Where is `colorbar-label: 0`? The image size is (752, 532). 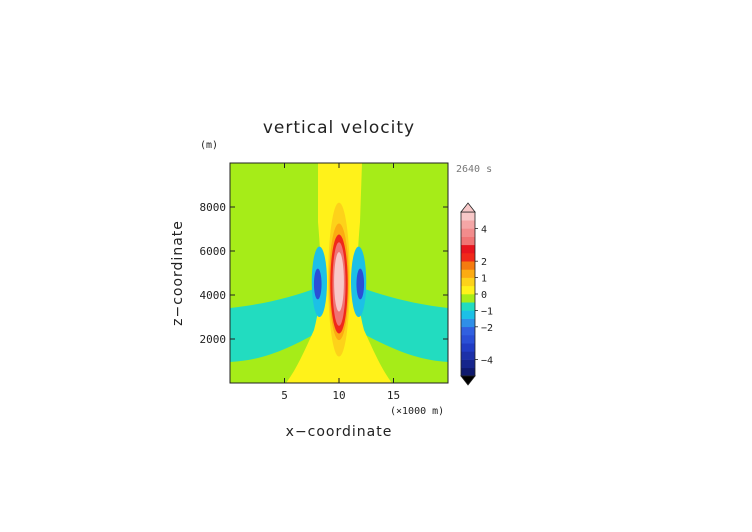 colorbar-label: 0 is located at coordinates (484, 295).